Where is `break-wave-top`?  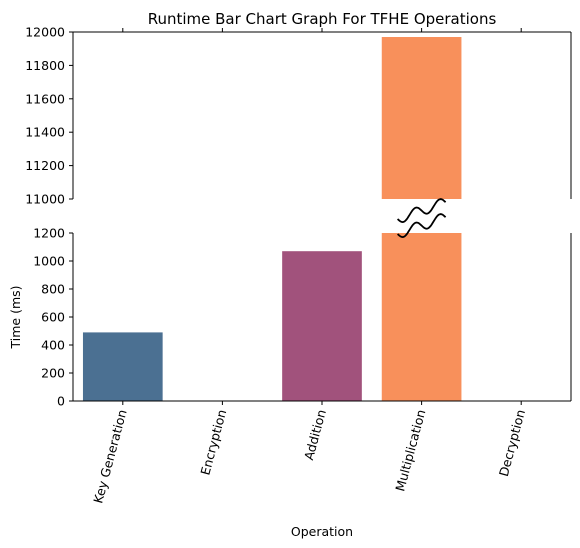 break-wave-top is located at coordinates (421, 211).